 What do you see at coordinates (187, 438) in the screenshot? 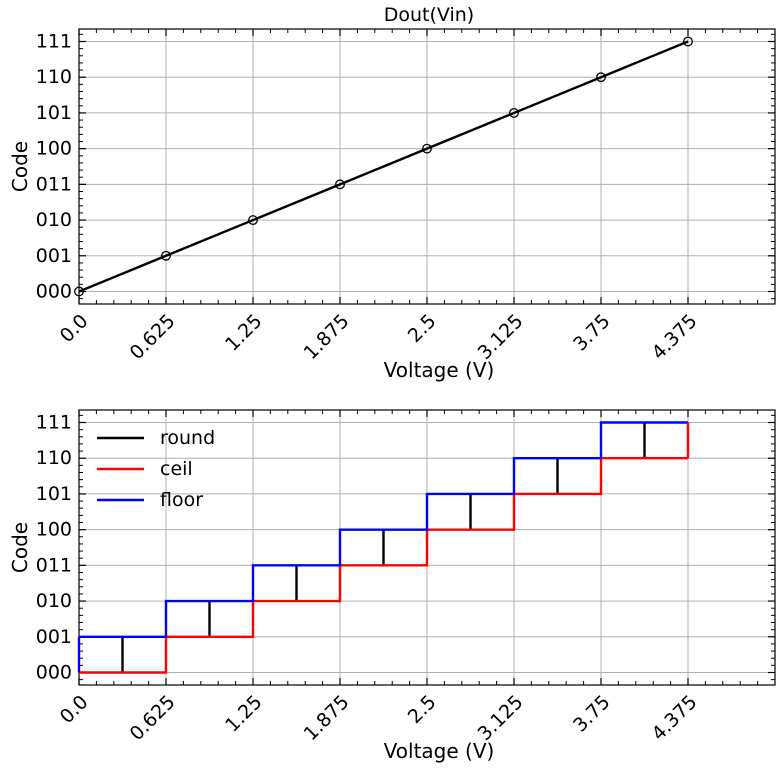
I see `legend-label-round: round` at bounding box center [187, 438].